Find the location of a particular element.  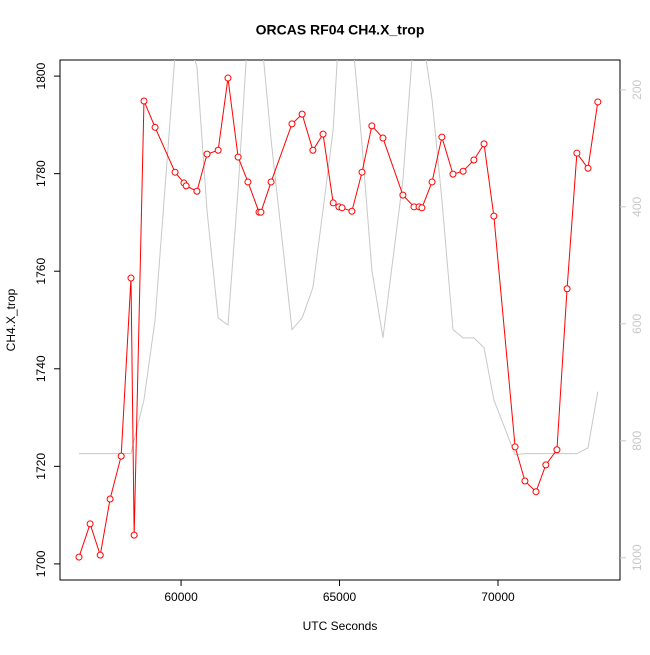

x-tick-label: 60000 is located at coordinates (181, 597).